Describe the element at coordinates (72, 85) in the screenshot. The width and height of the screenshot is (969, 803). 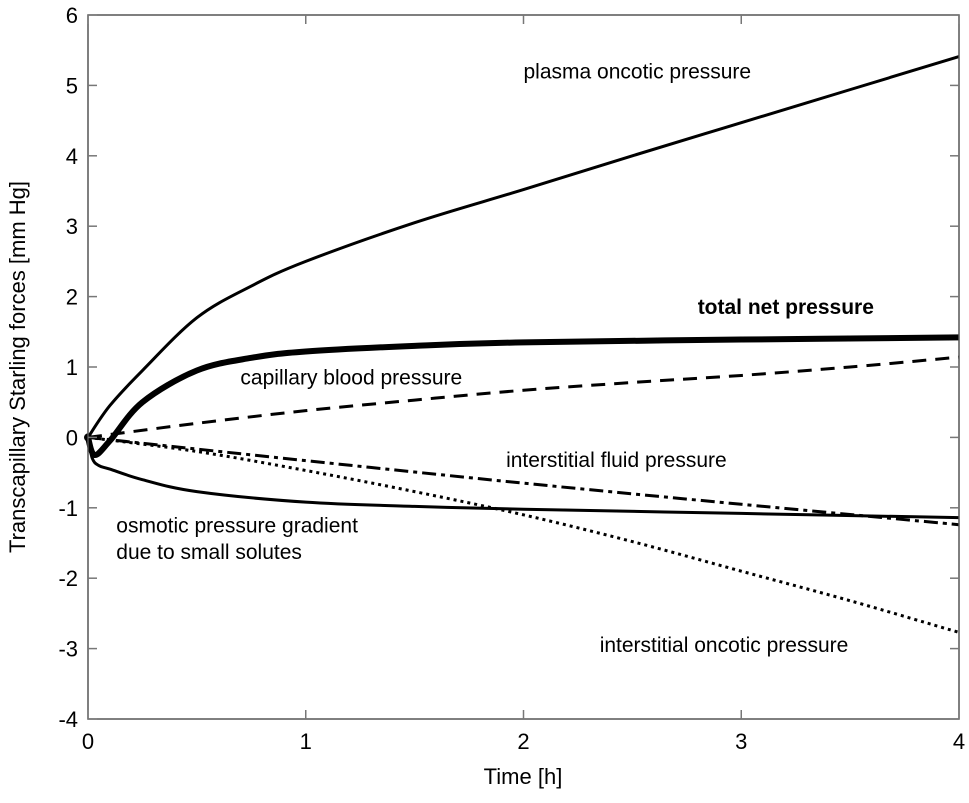
I see `y-tick-label: 5` at that location.